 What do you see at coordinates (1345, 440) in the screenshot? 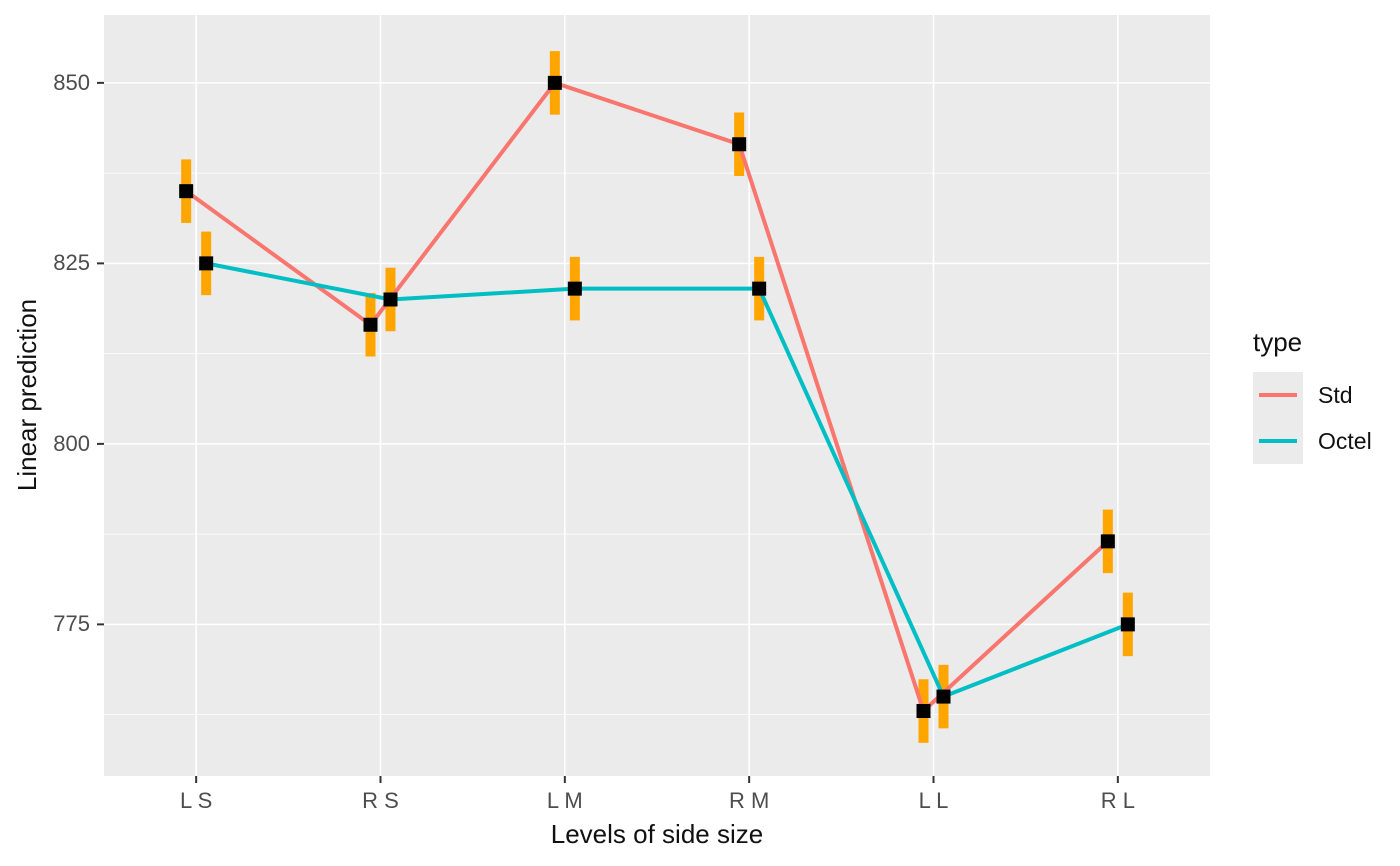
I see `legend-label: Octel` at bounding box center [1345, 440].